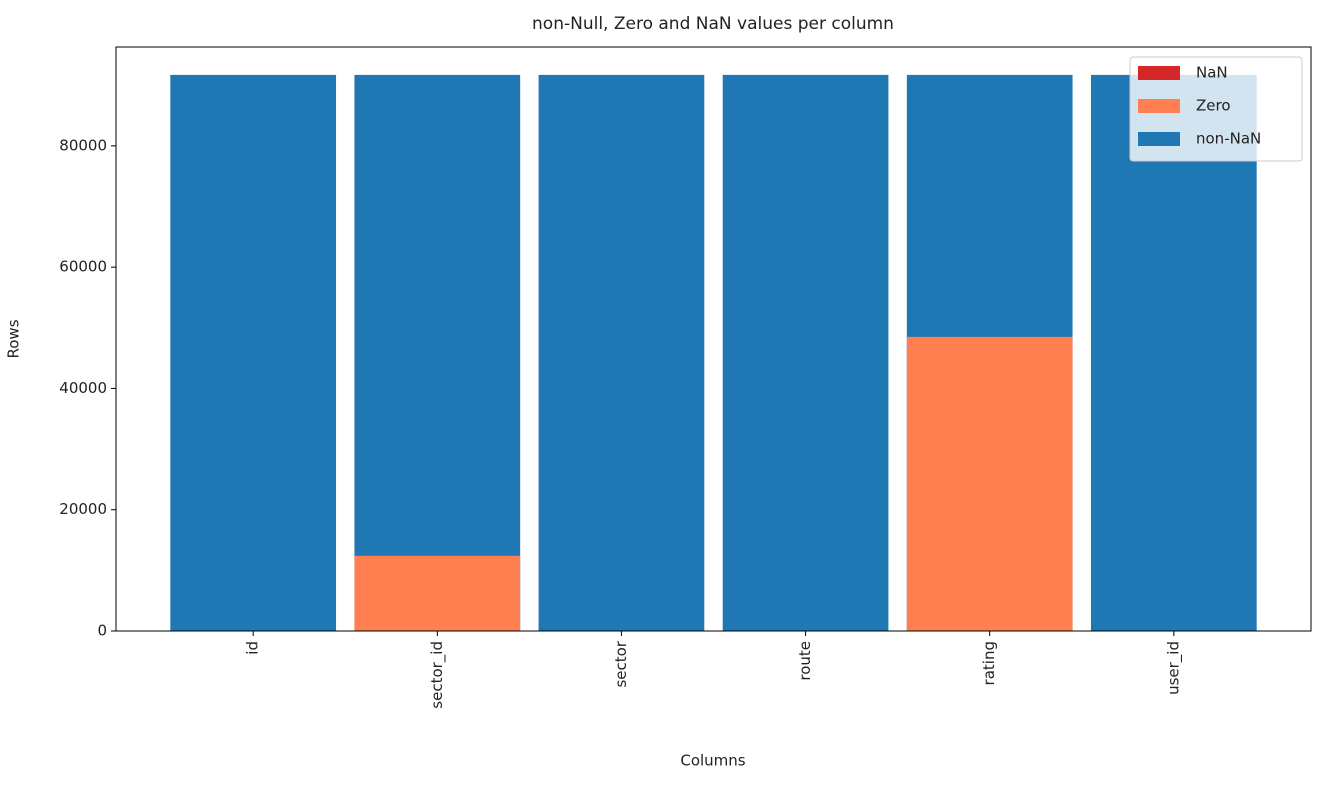 The height and width of the screenshot is (788, 1330). What do you see at coordinates (1173, 668) in the screenshot?
I see `x-tick-label: user_id` at bounding box center [1173, 668].